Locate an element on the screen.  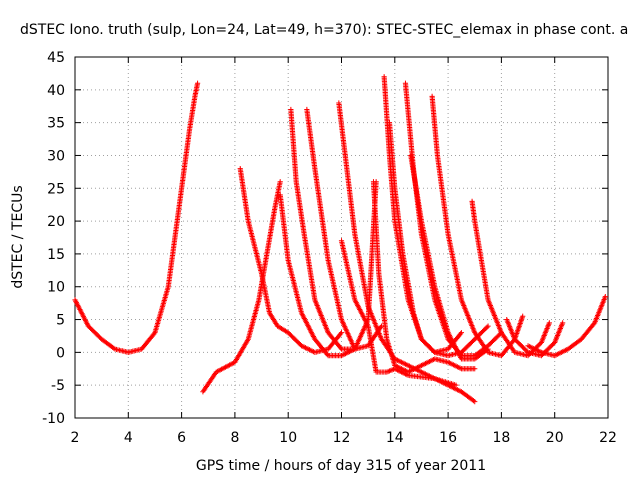
x-tick-label: 20 is located at coordinates (555, 438).